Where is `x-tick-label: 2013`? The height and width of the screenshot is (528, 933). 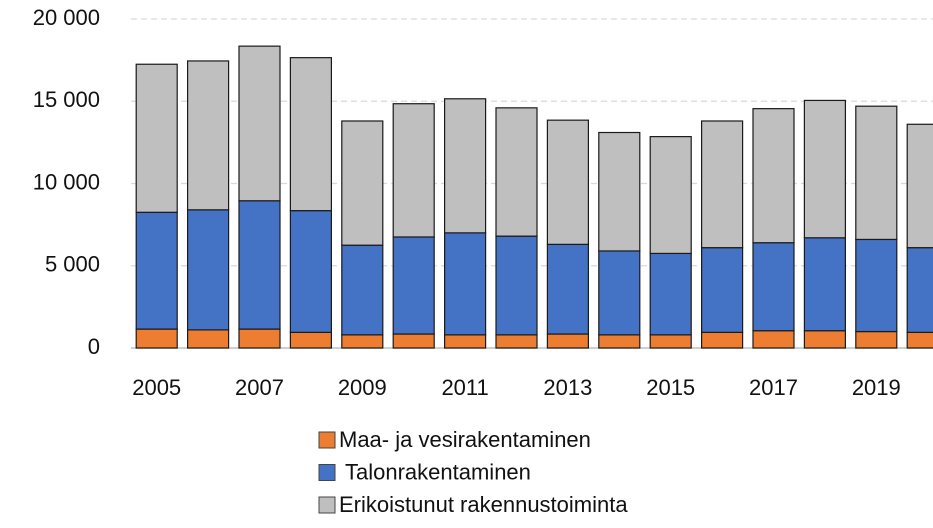 x-tick-label: 2013 is located at coordinates (567, 387).